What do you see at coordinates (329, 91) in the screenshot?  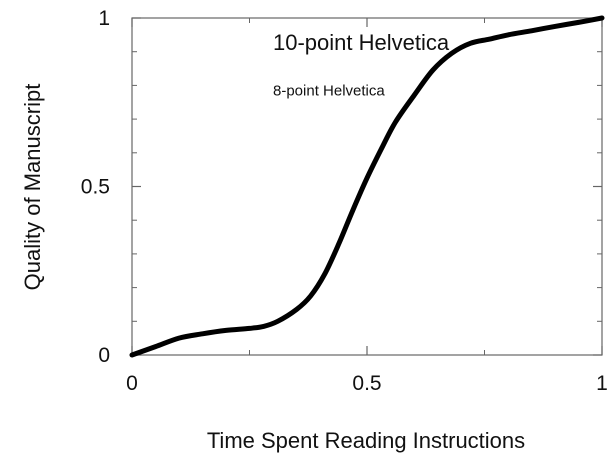 I see `annotation-label: 8-point Helvetica` at bounding box center [329, 91].